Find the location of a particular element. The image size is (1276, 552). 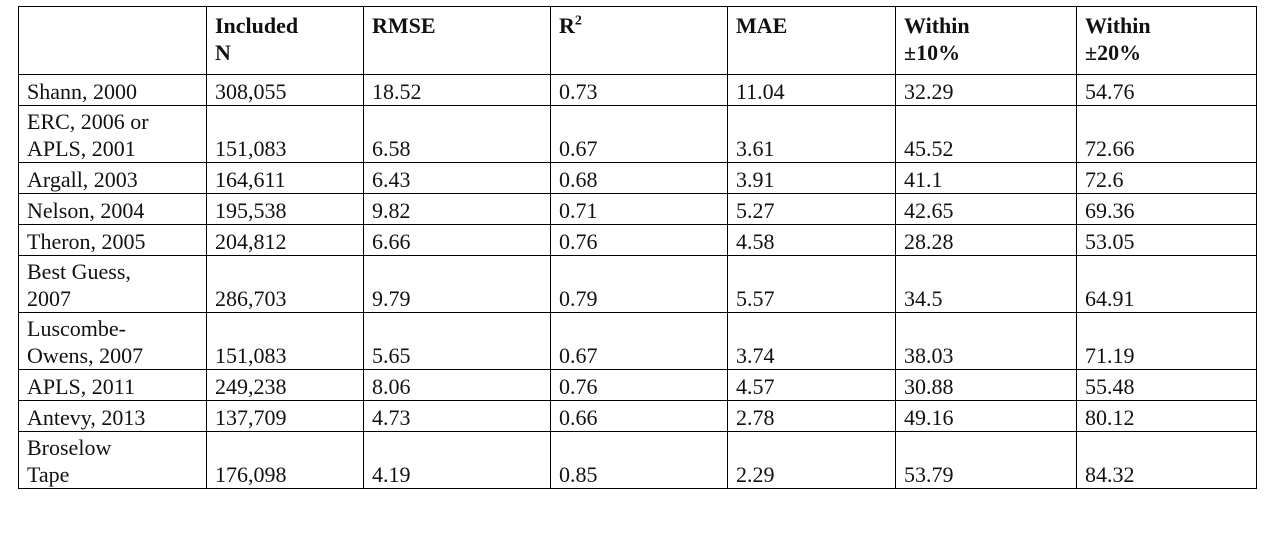

cell-included-n: 176,098 is located at coordinates (285, 460).